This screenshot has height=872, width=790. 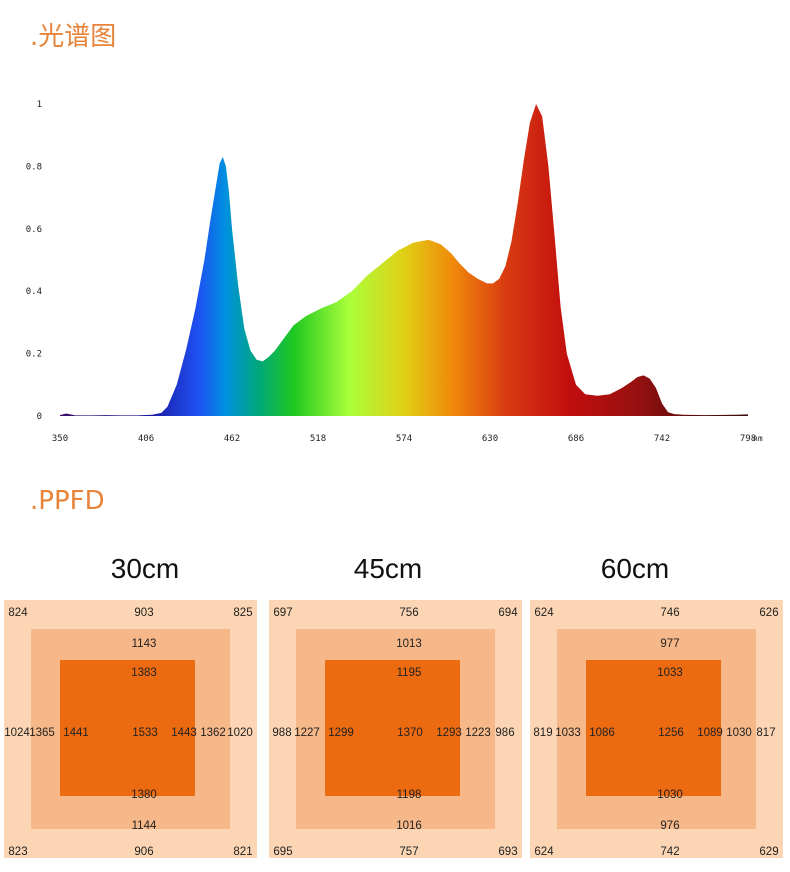 I want to click on ppfd-value: 693, so click(x=508, y=852).